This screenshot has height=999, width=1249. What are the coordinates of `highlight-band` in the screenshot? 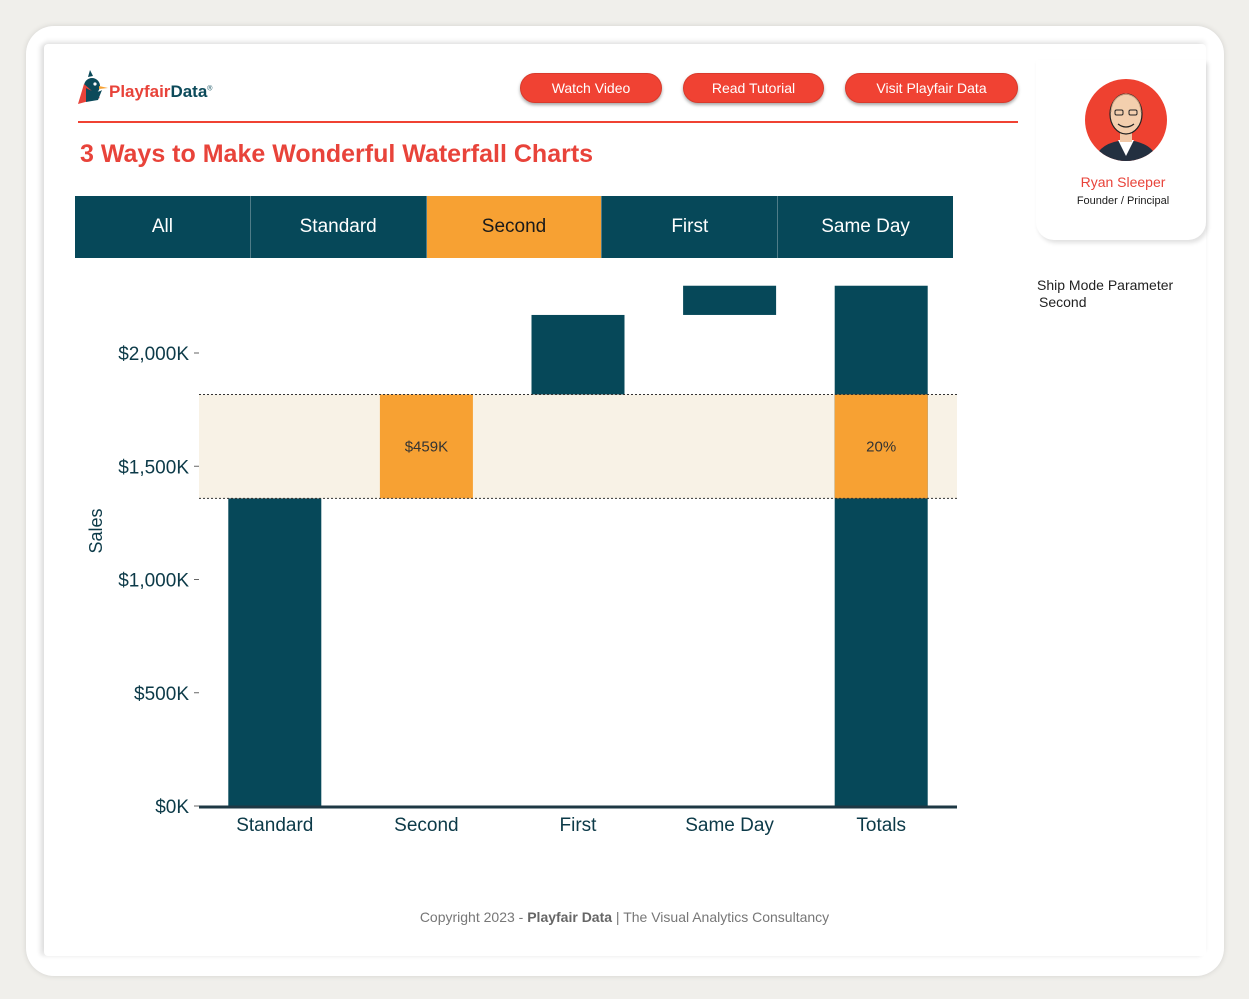 It's located at (578, 446).